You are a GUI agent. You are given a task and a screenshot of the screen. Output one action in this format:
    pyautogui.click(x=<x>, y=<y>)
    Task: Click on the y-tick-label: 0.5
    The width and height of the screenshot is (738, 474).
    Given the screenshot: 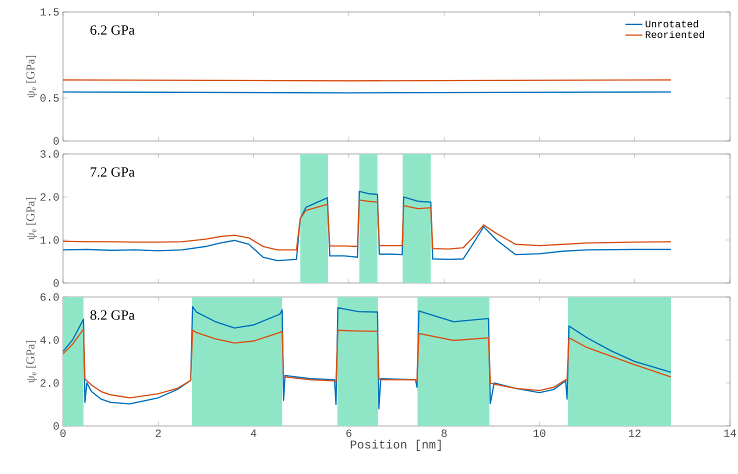 What is the action you would take?
    pyautogui.click(x=49, y=98)
    